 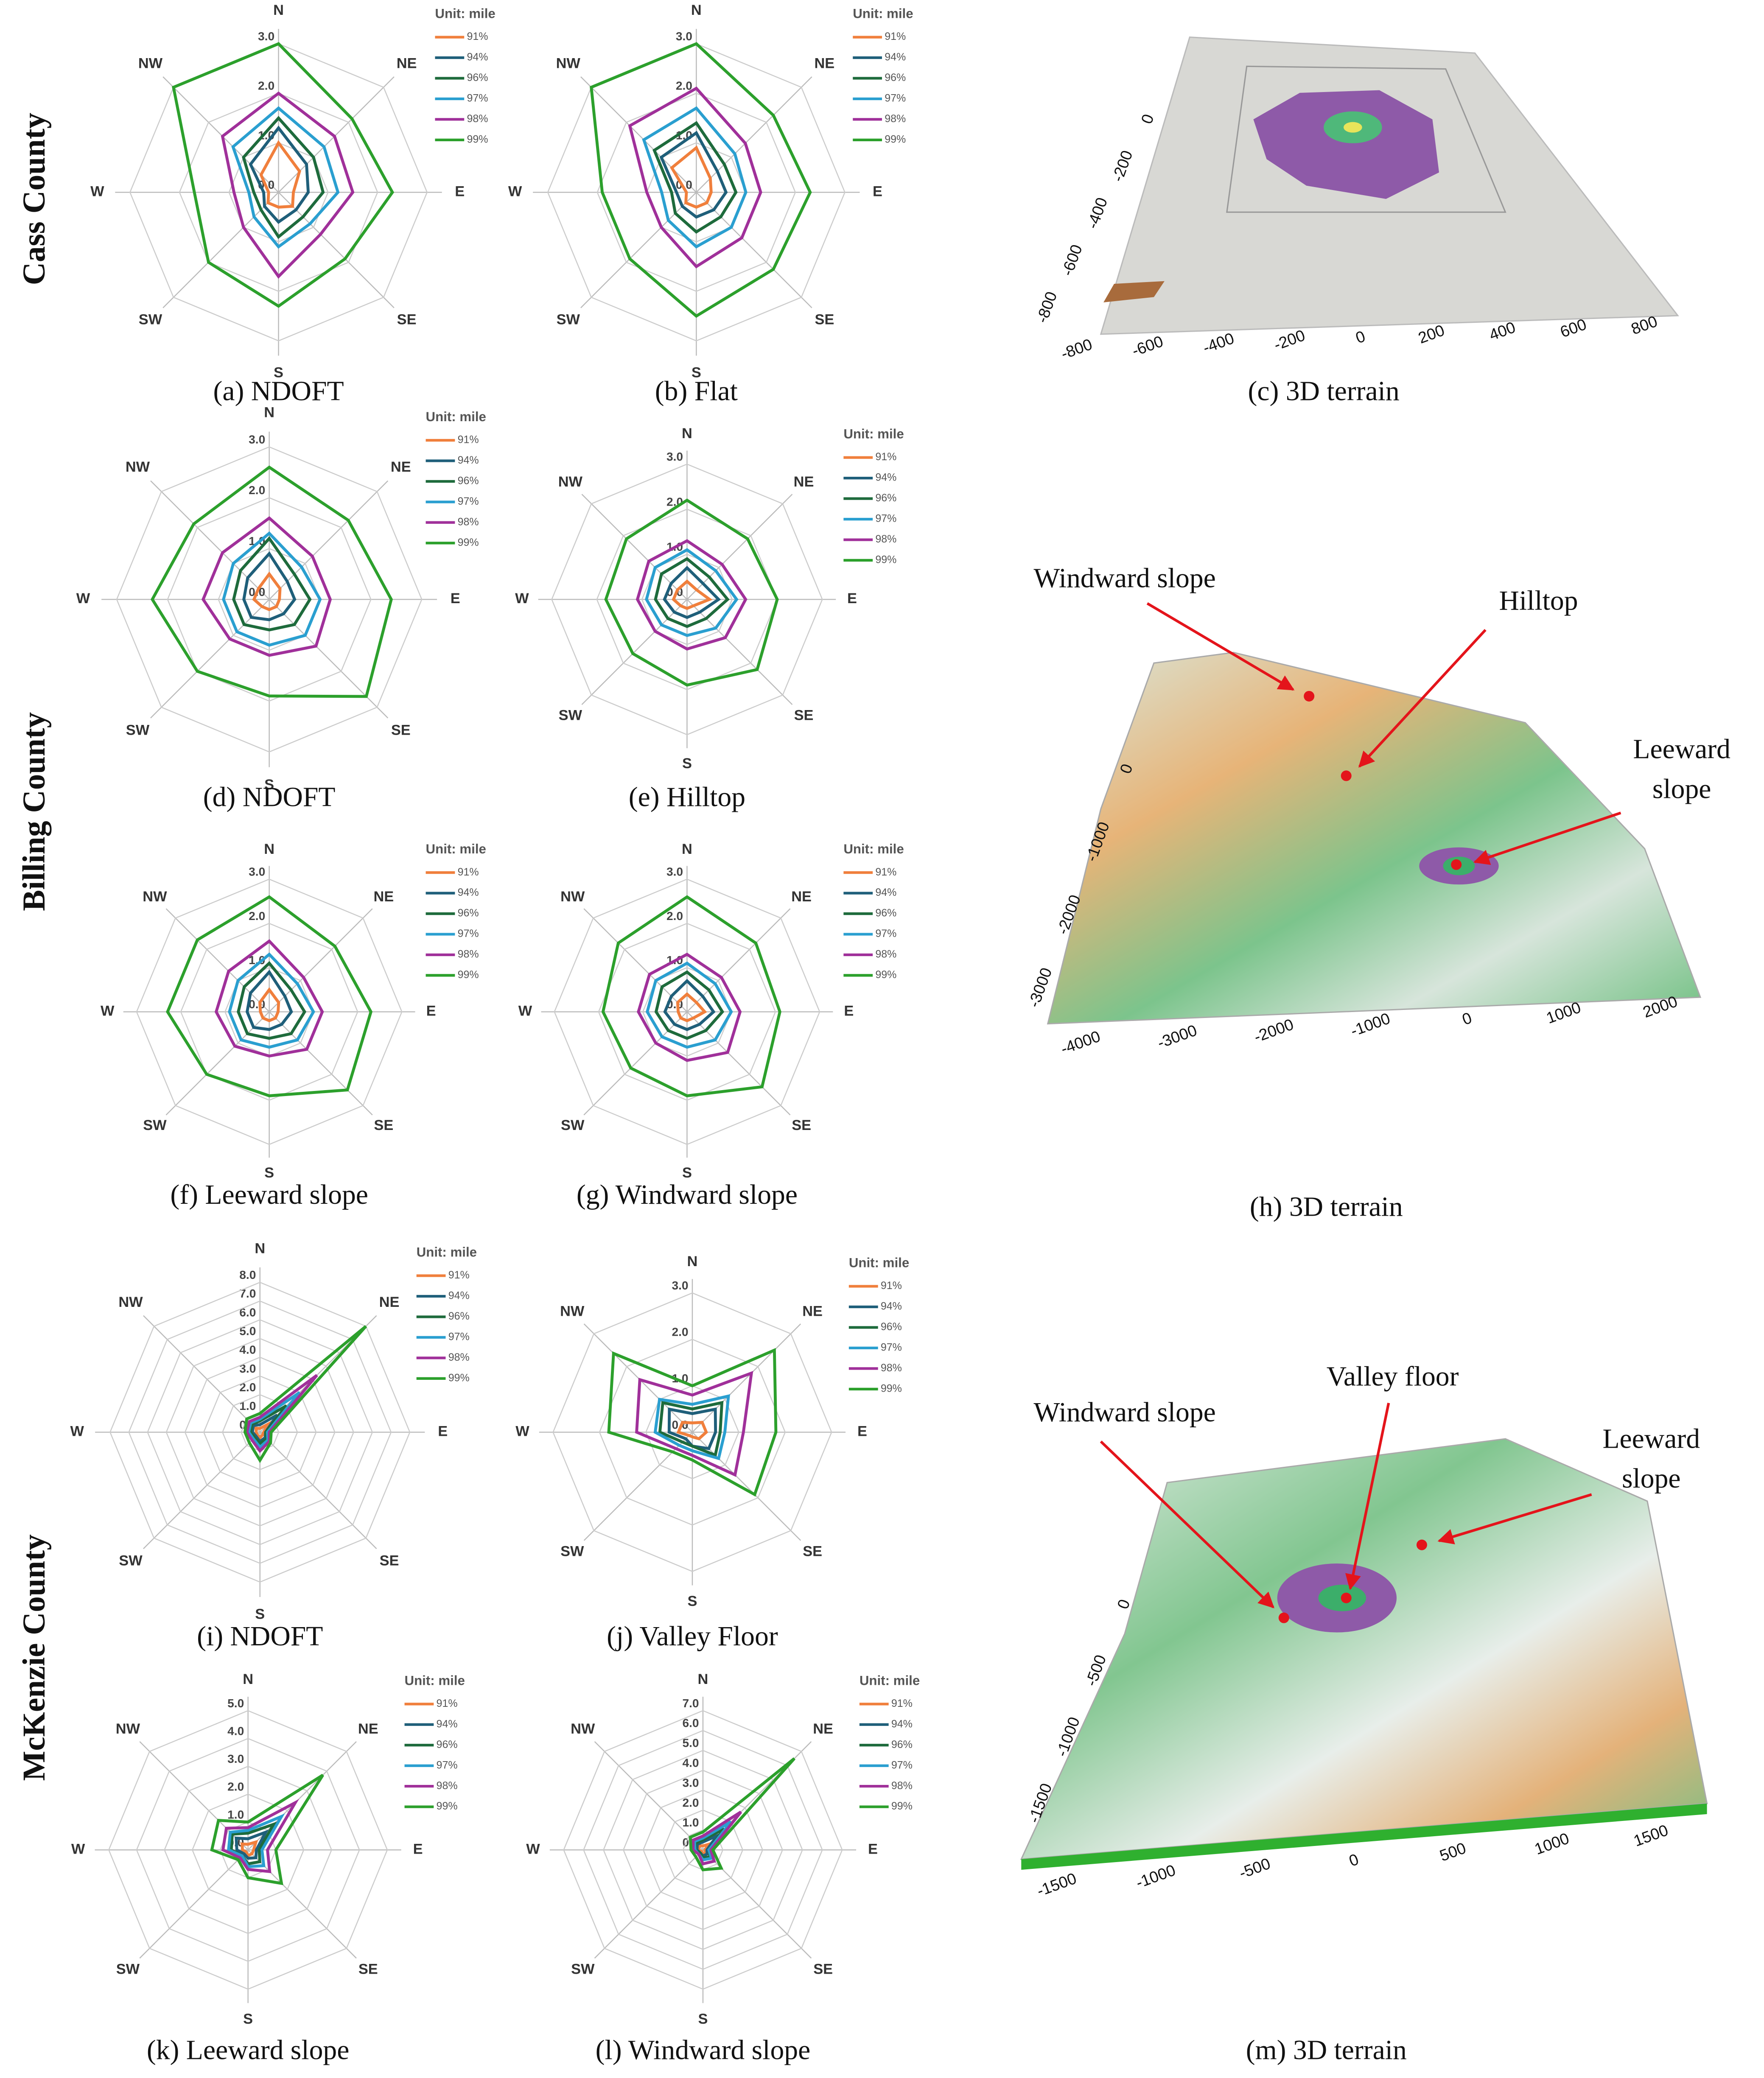 I want to click on direction-label: W, so click(x=97, y=191).